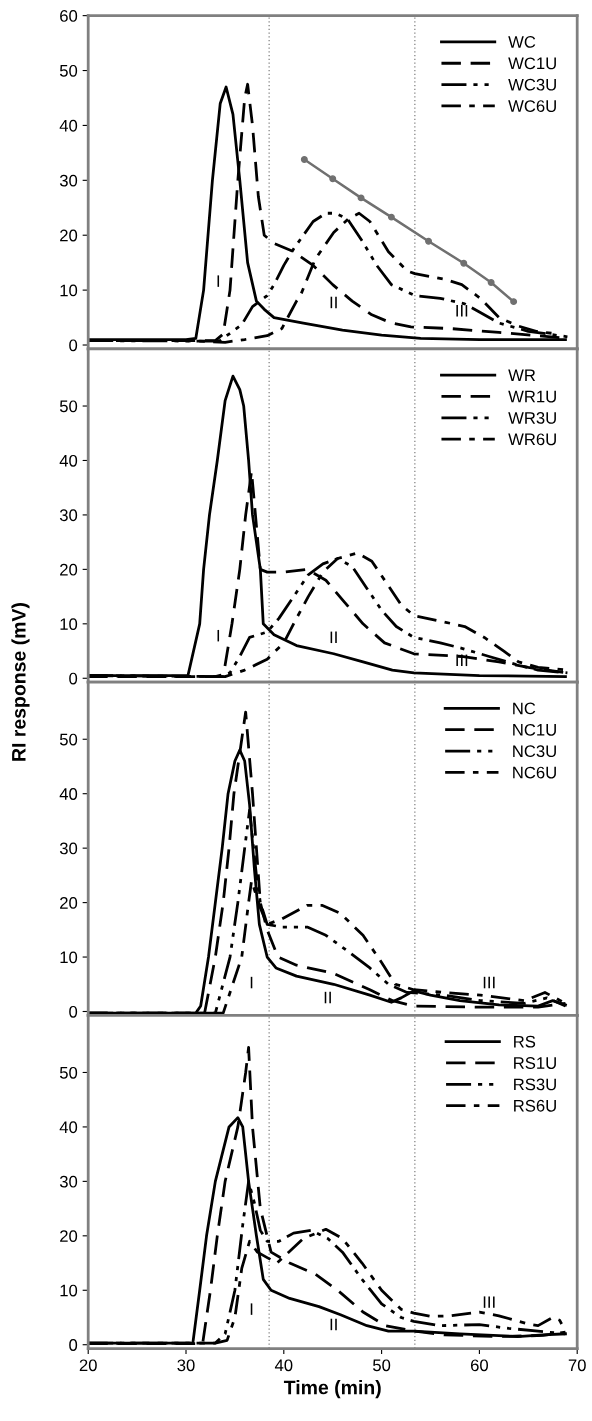 This screenshot has height=1421, width=592. I want to click on x-axis-title: Time (min), so click(332, 1389).